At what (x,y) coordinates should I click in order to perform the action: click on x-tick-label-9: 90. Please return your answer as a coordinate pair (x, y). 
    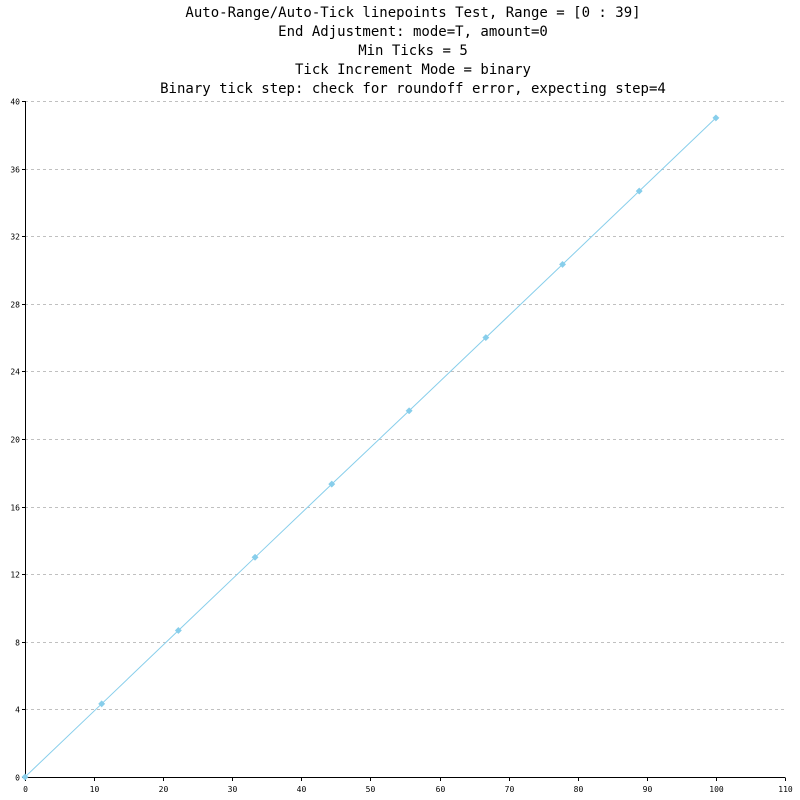
    Looking at the image, I should click on (648, 789).